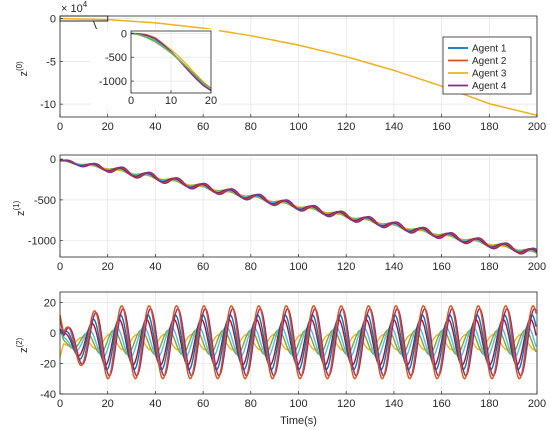 The image size is (550, 430). I want to click on panel-z2-xlabel: Time(s), so click(298, 421).